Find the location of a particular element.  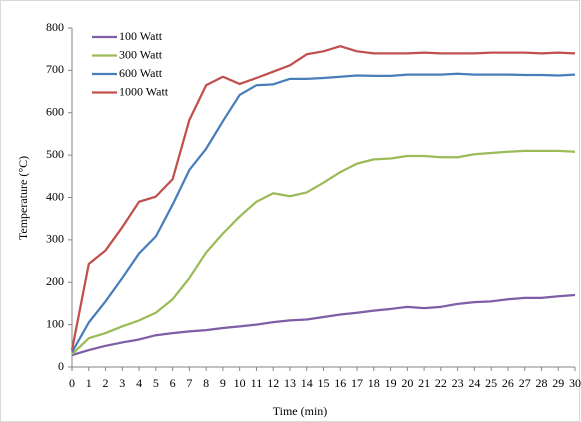

x-tick-label: 22 is located at coordinates (441, 383).